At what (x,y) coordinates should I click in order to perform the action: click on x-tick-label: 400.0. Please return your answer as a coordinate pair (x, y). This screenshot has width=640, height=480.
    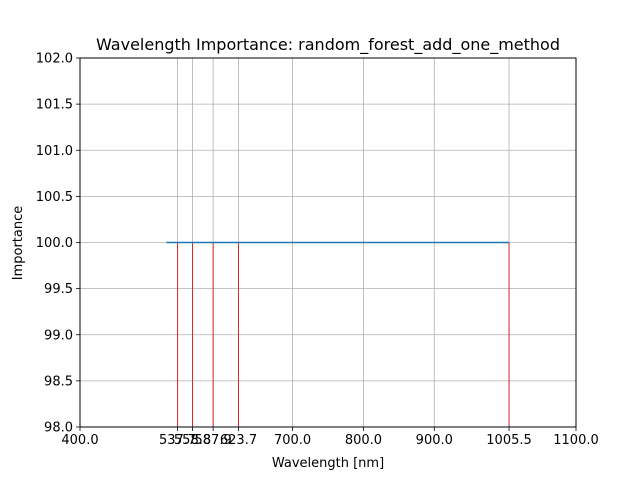
    Looking at the image, I should click on (79, 440).